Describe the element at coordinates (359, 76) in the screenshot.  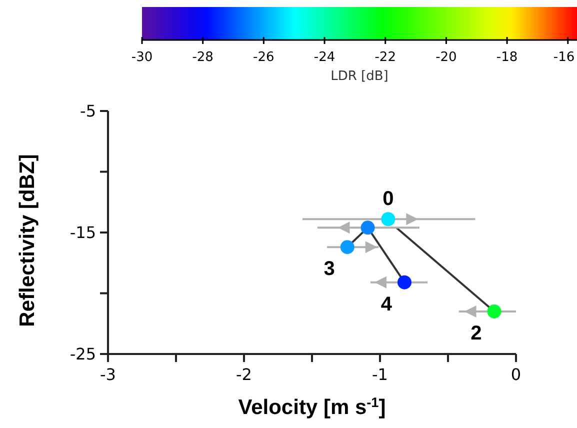
I see `color-bar-title: LDR [dB]` at that location.